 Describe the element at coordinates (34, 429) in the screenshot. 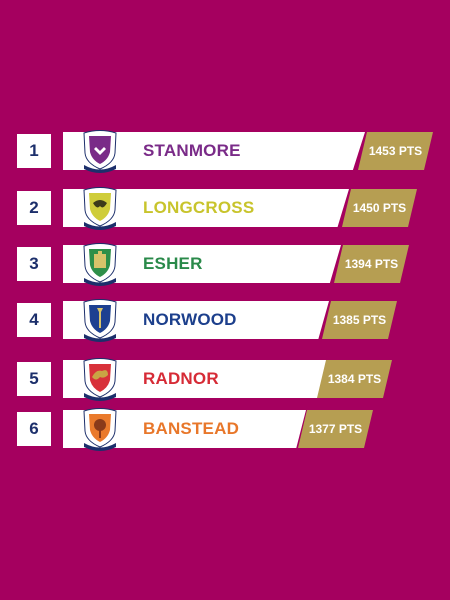

I see `rank-badge: 6` at that location.